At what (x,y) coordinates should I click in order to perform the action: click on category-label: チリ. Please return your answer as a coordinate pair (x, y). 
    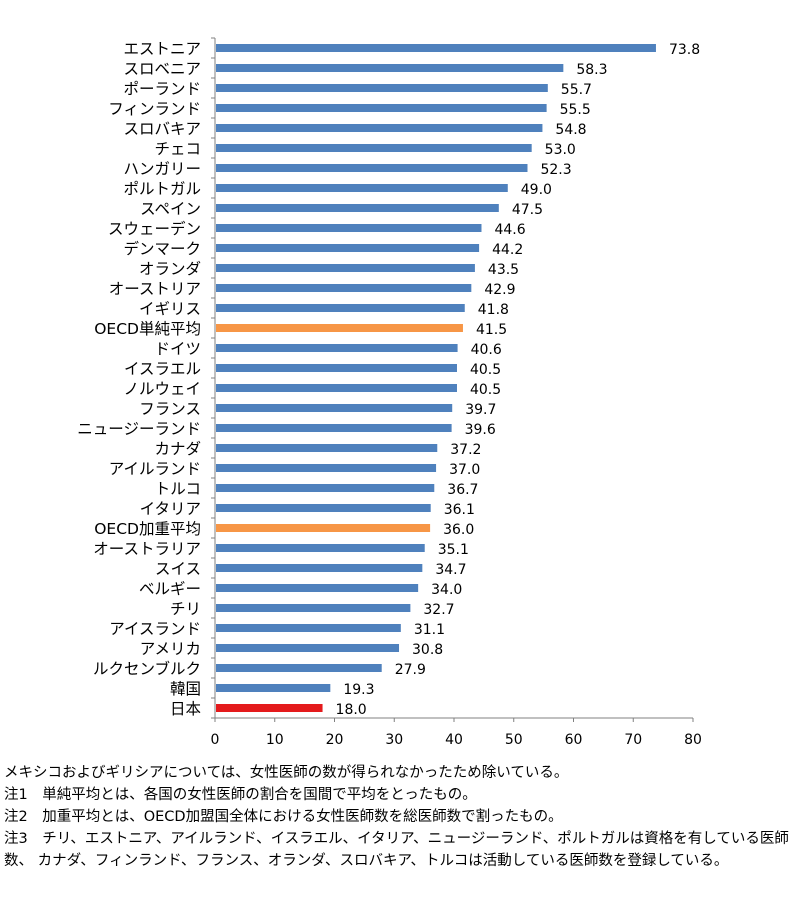
    Looking at the image, I should click on (185, 609).